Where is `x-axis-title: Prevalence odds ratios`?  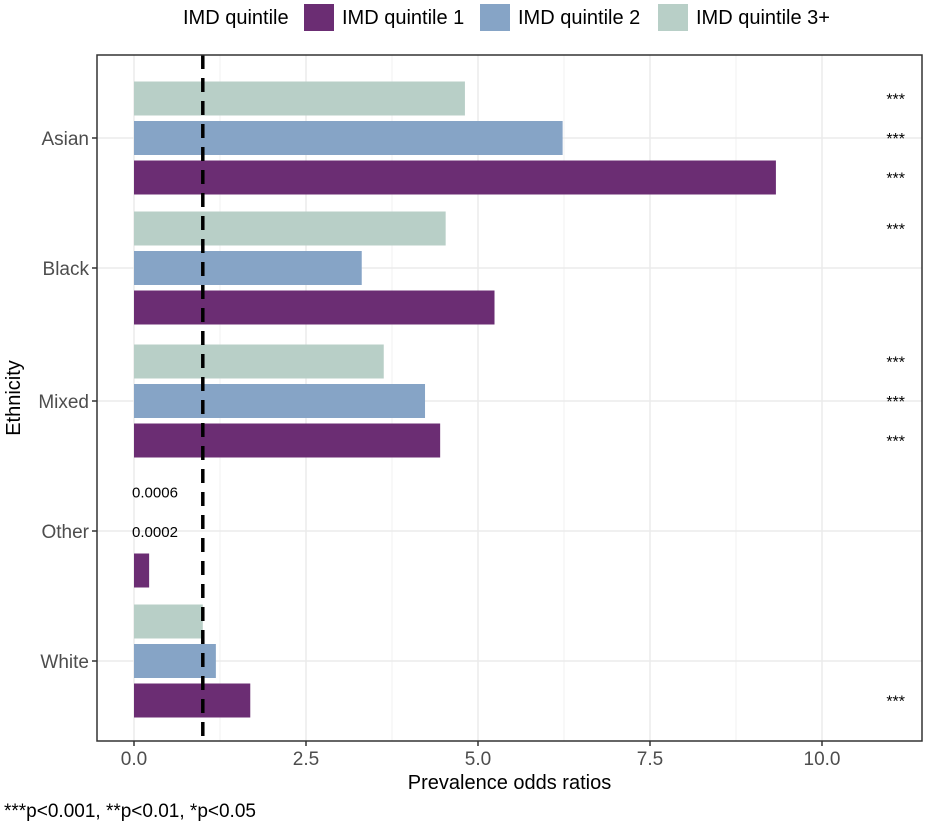
x-axis-title: Prevalence odds ratios is located at coordinates (509, 783).